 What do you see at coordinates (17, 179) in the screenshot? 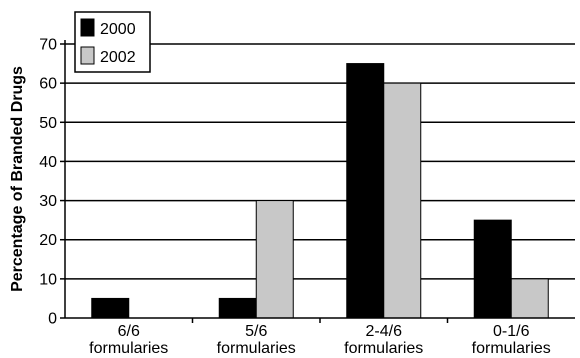
I see `y-axis-label: Percentage of Branded Drugs` at bounding box center [17, 179].